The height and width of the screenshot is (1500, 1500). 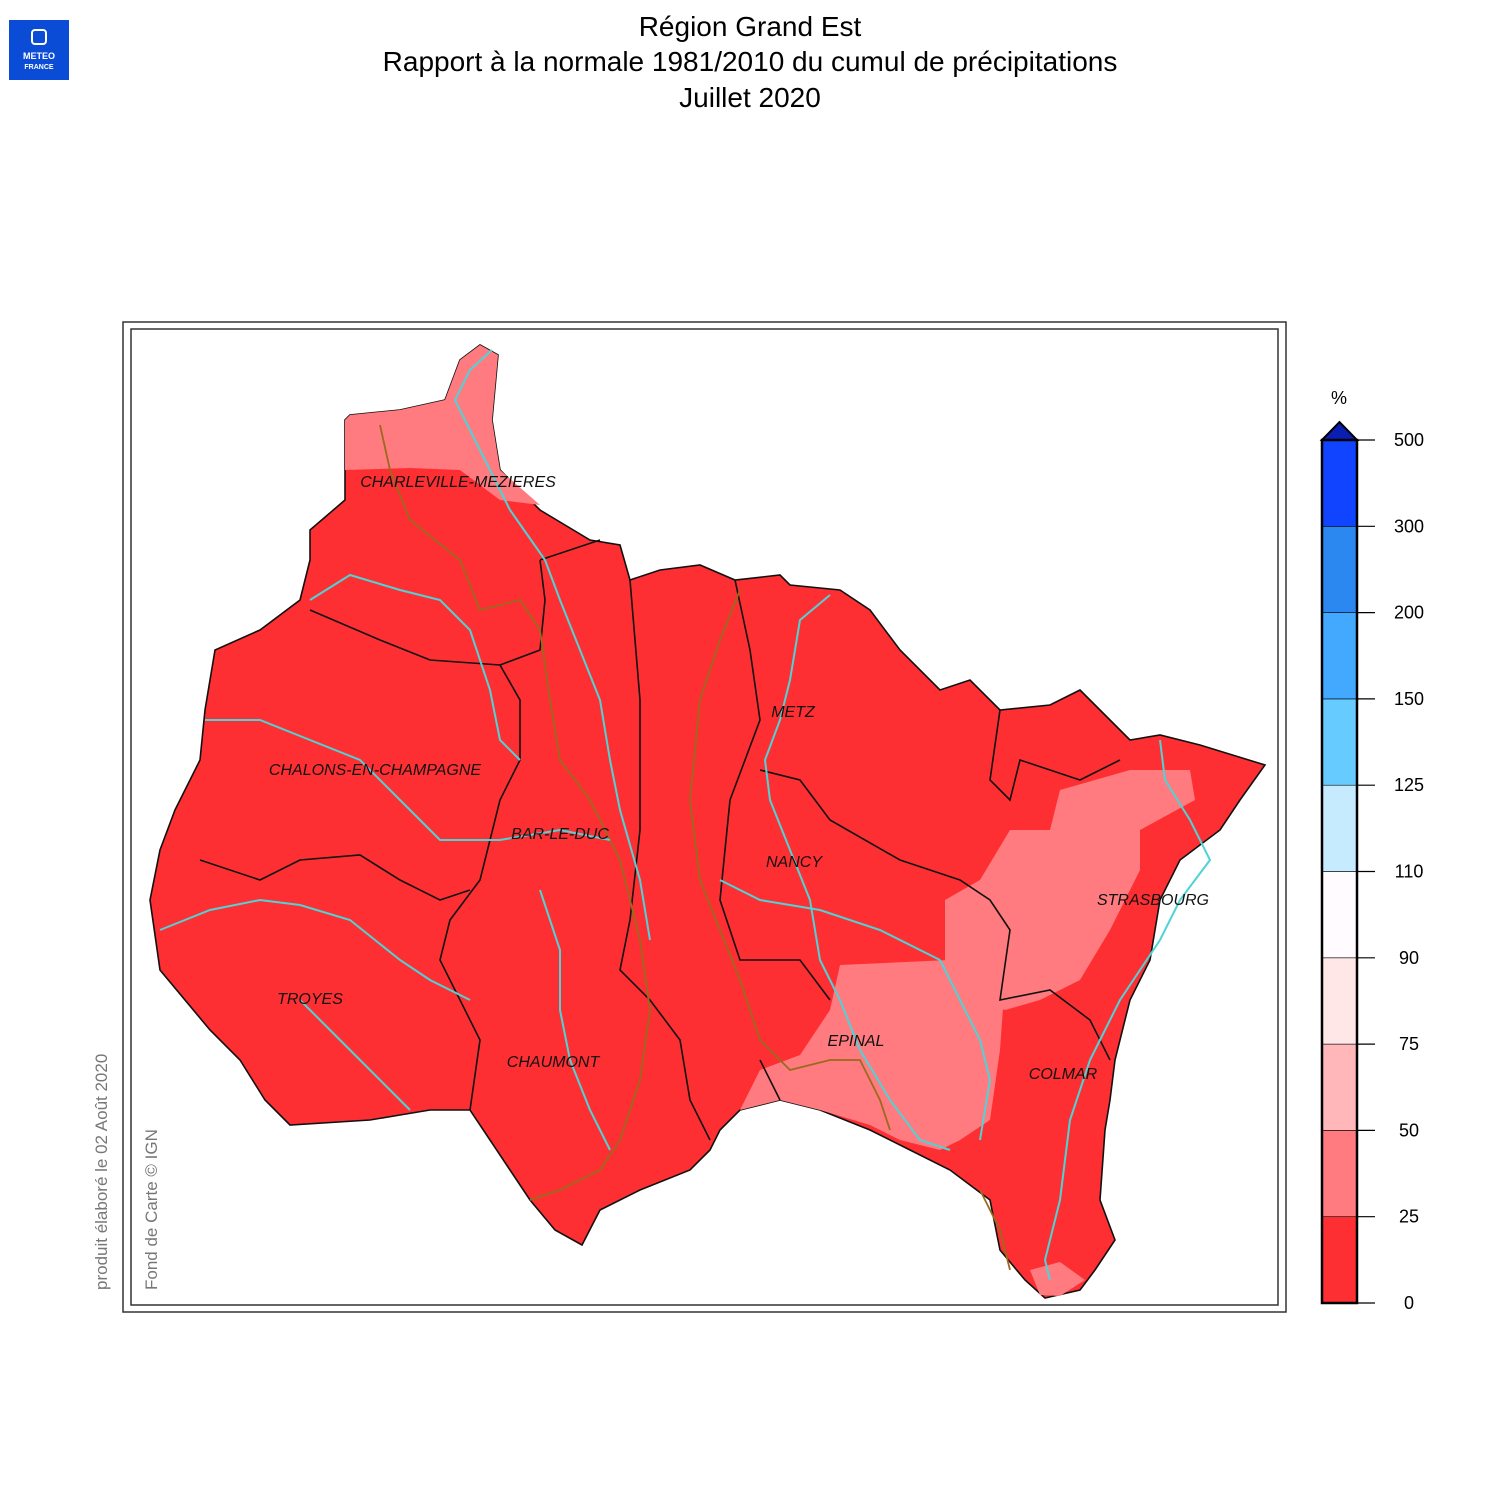 What do you see at coordinates (1153, 900) in the screenshot?
I see `city-label: STRASBOURG` at bounding box center [1153, 900].